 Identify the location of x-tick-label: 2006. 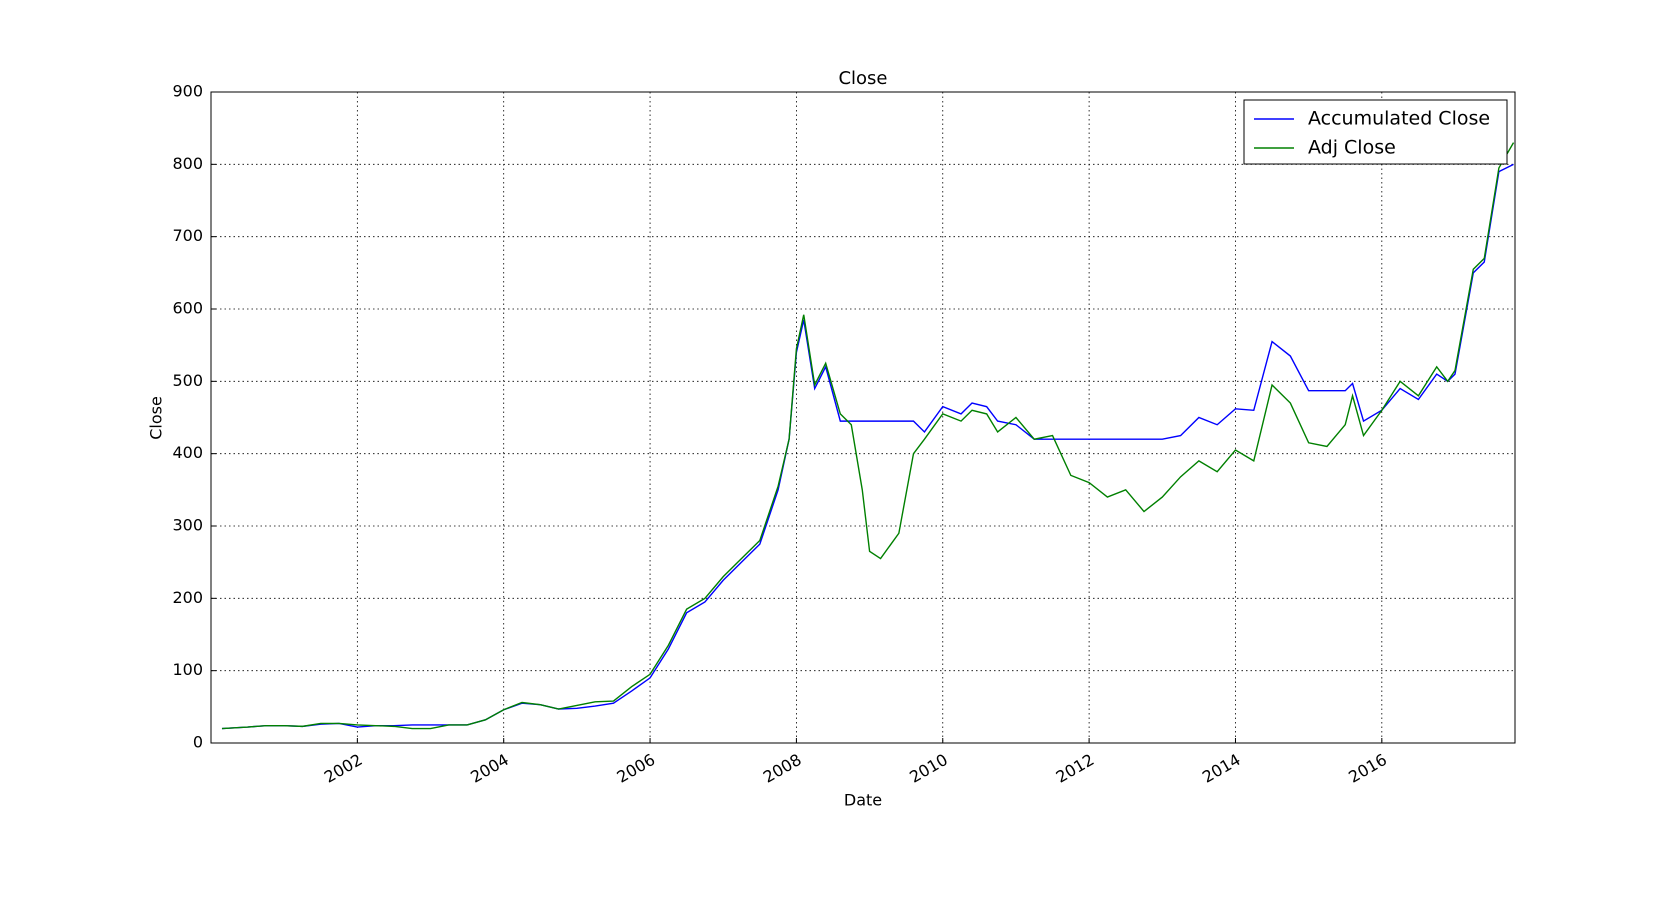
(636, 768).